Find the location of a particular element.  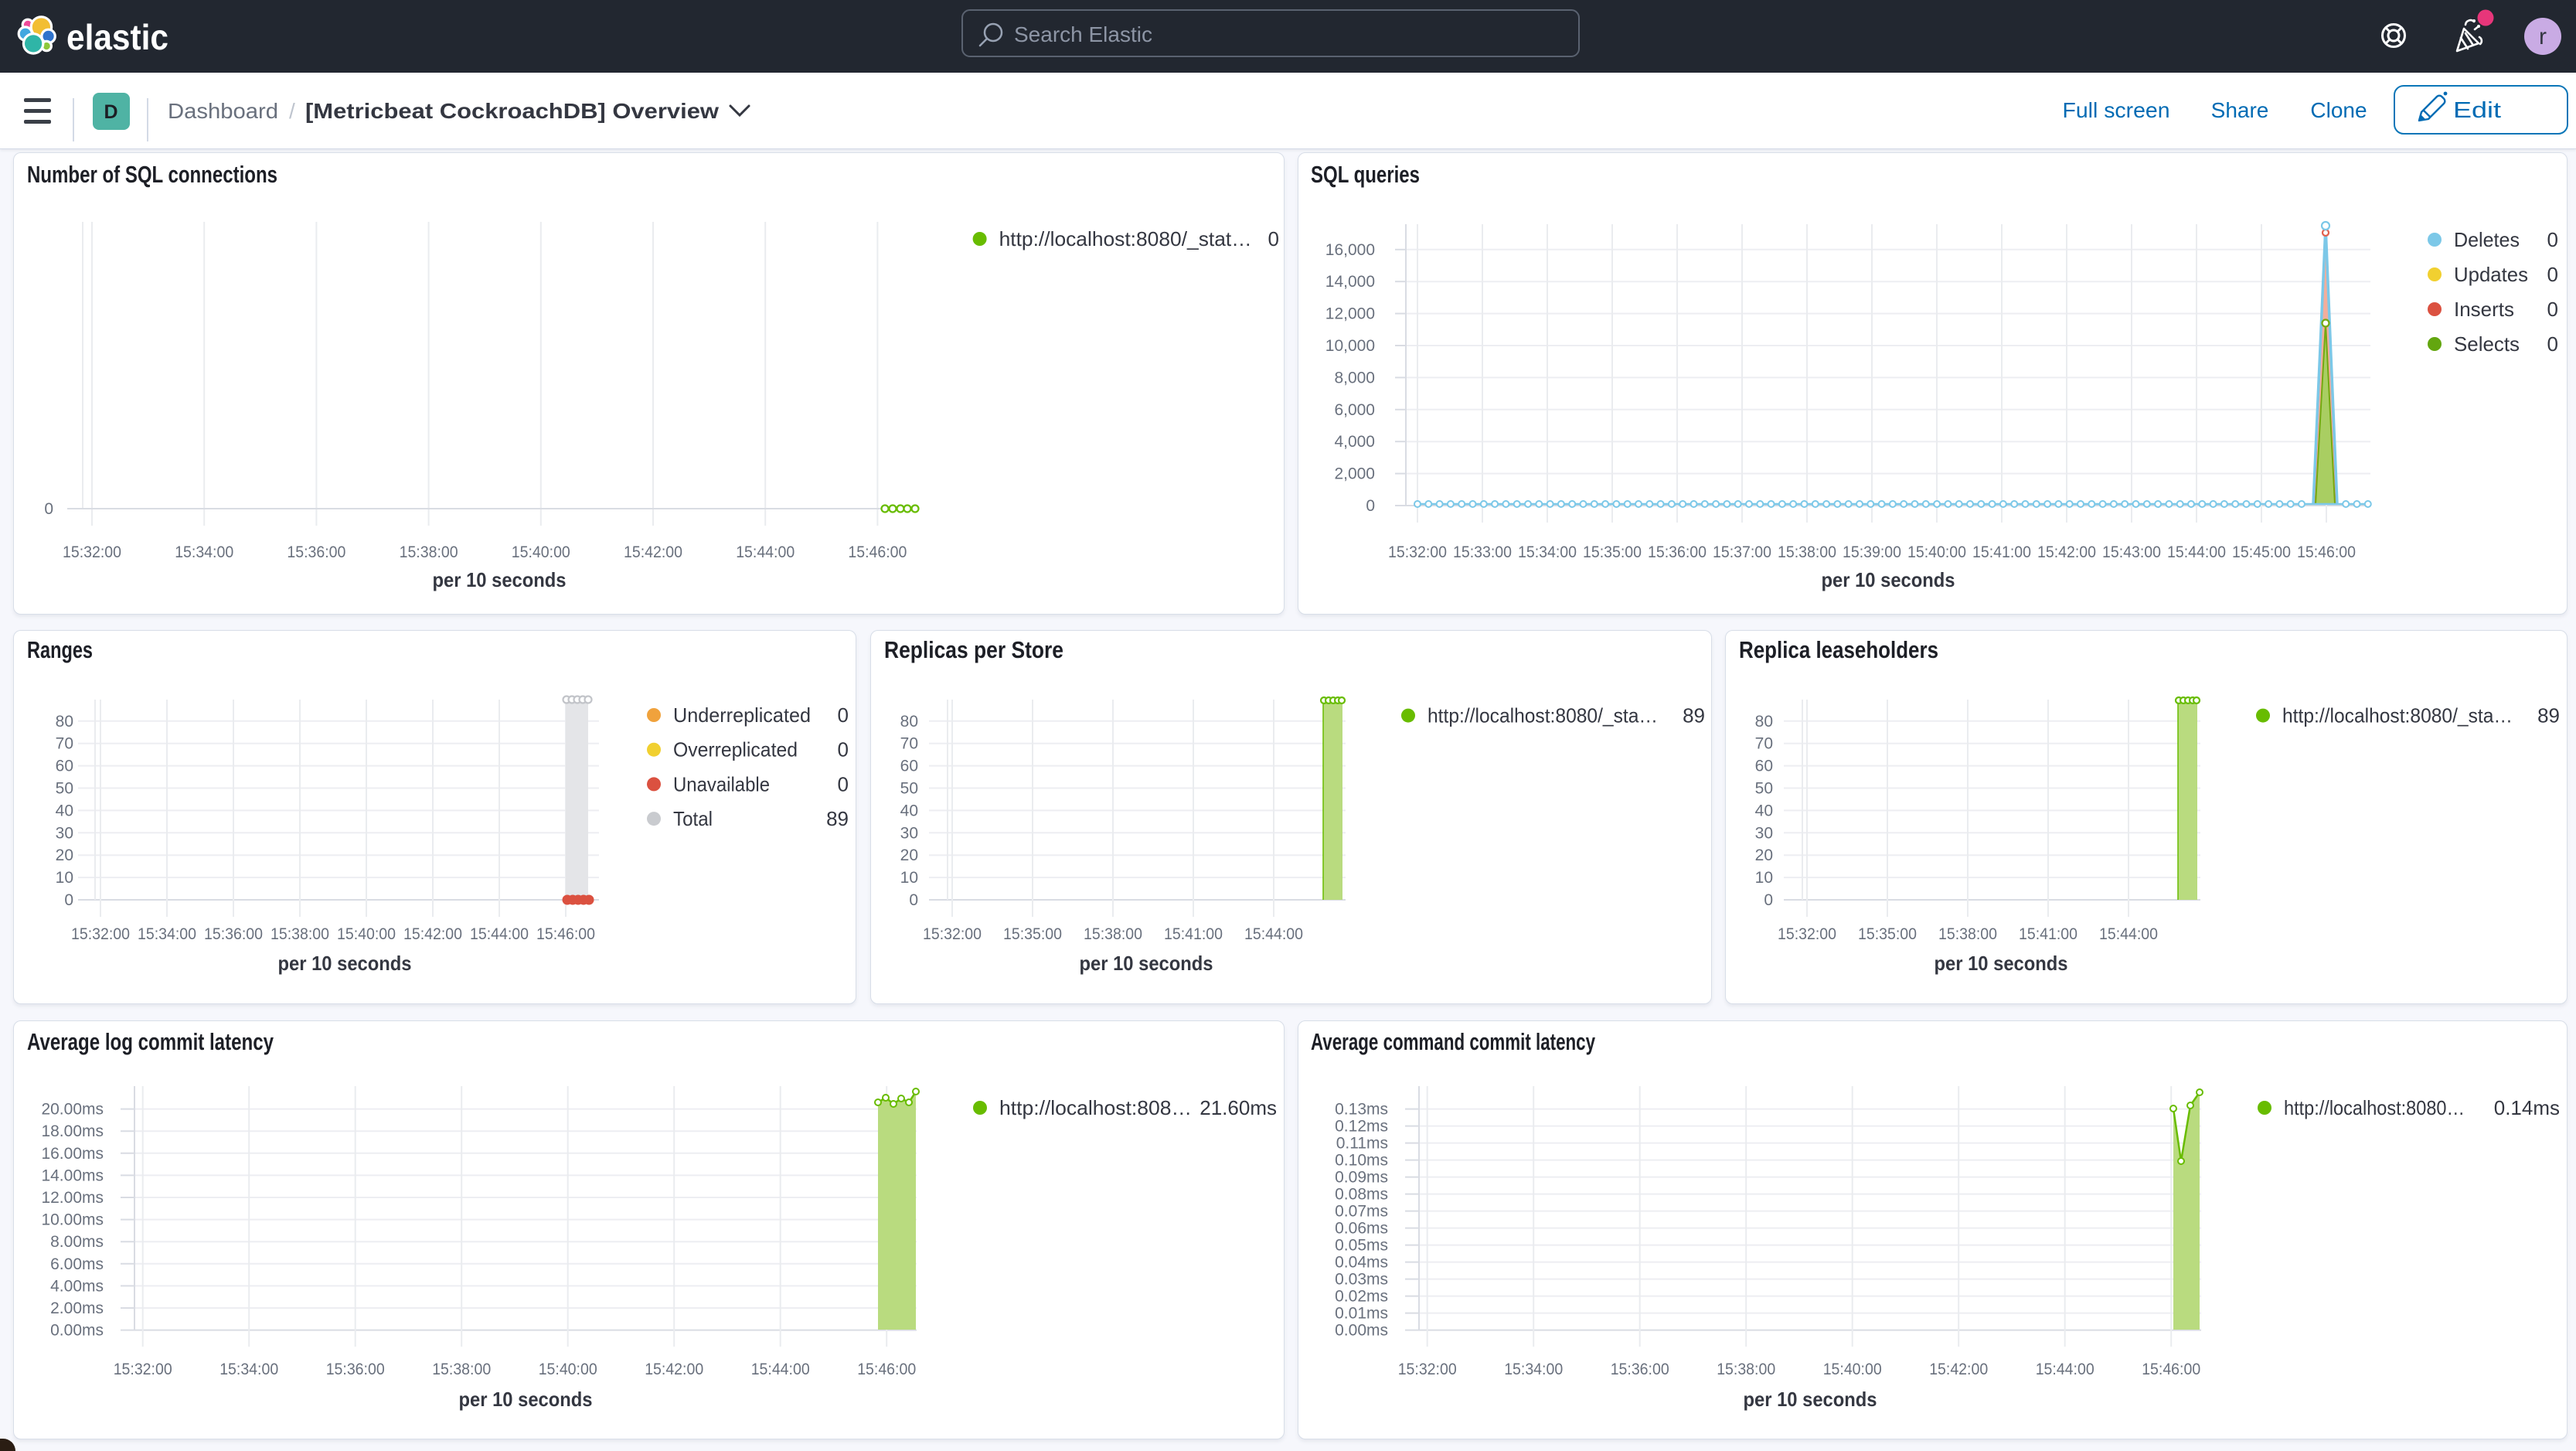

svg-text: 15:35:00 is located at coordinates (1032, 934).